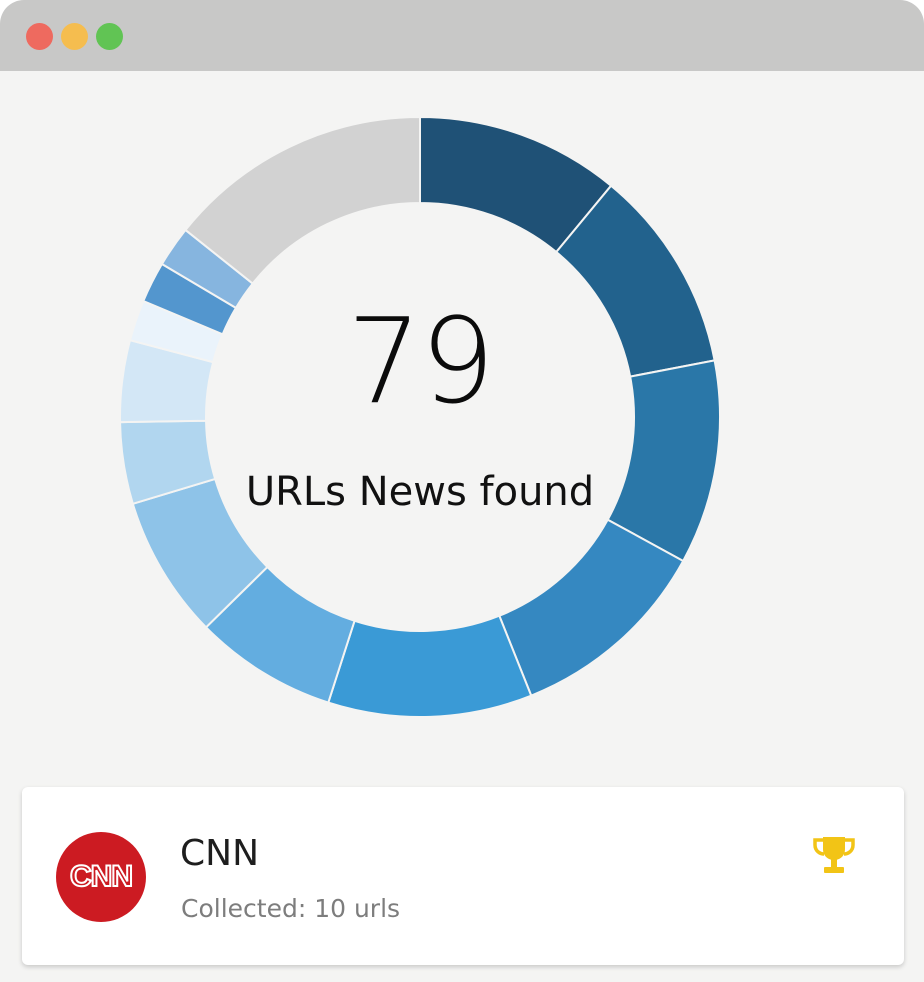  I want to click on total-count-label: URLs News found, so click(420, 492).